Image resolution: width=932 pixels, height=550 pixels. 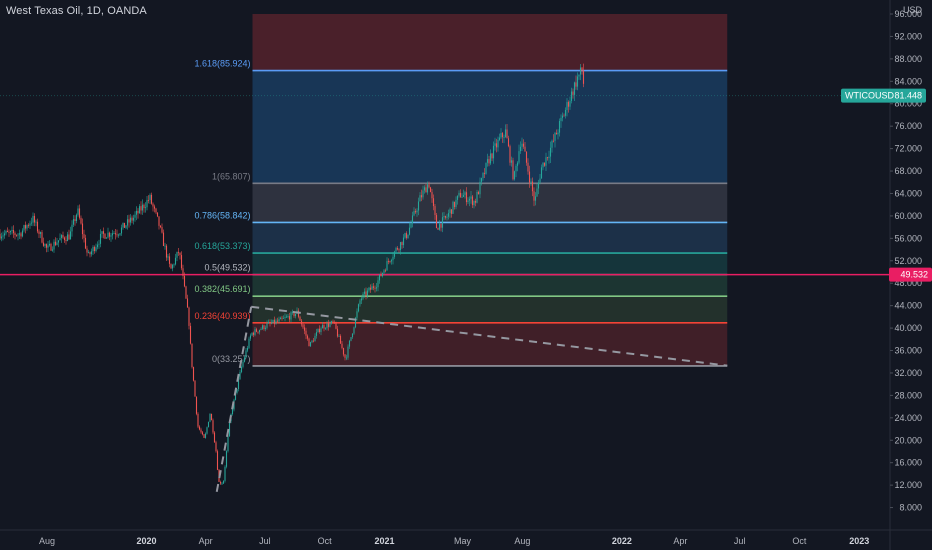 I want to click on time-tick-label: 2022, so click(x=622, y=541).